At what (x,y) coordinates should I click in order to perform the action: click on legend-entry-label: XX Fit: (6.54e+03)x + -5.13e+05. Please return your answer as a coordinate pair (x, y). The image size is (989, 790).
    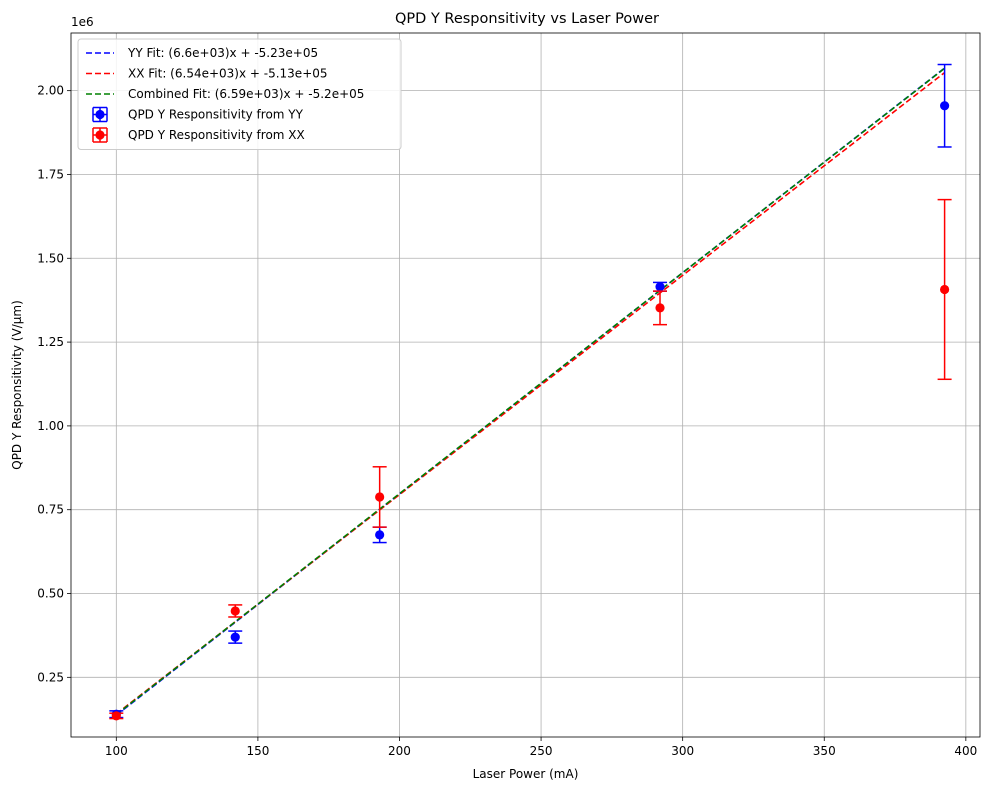
    Looking at the image, I should click on (228, 74).